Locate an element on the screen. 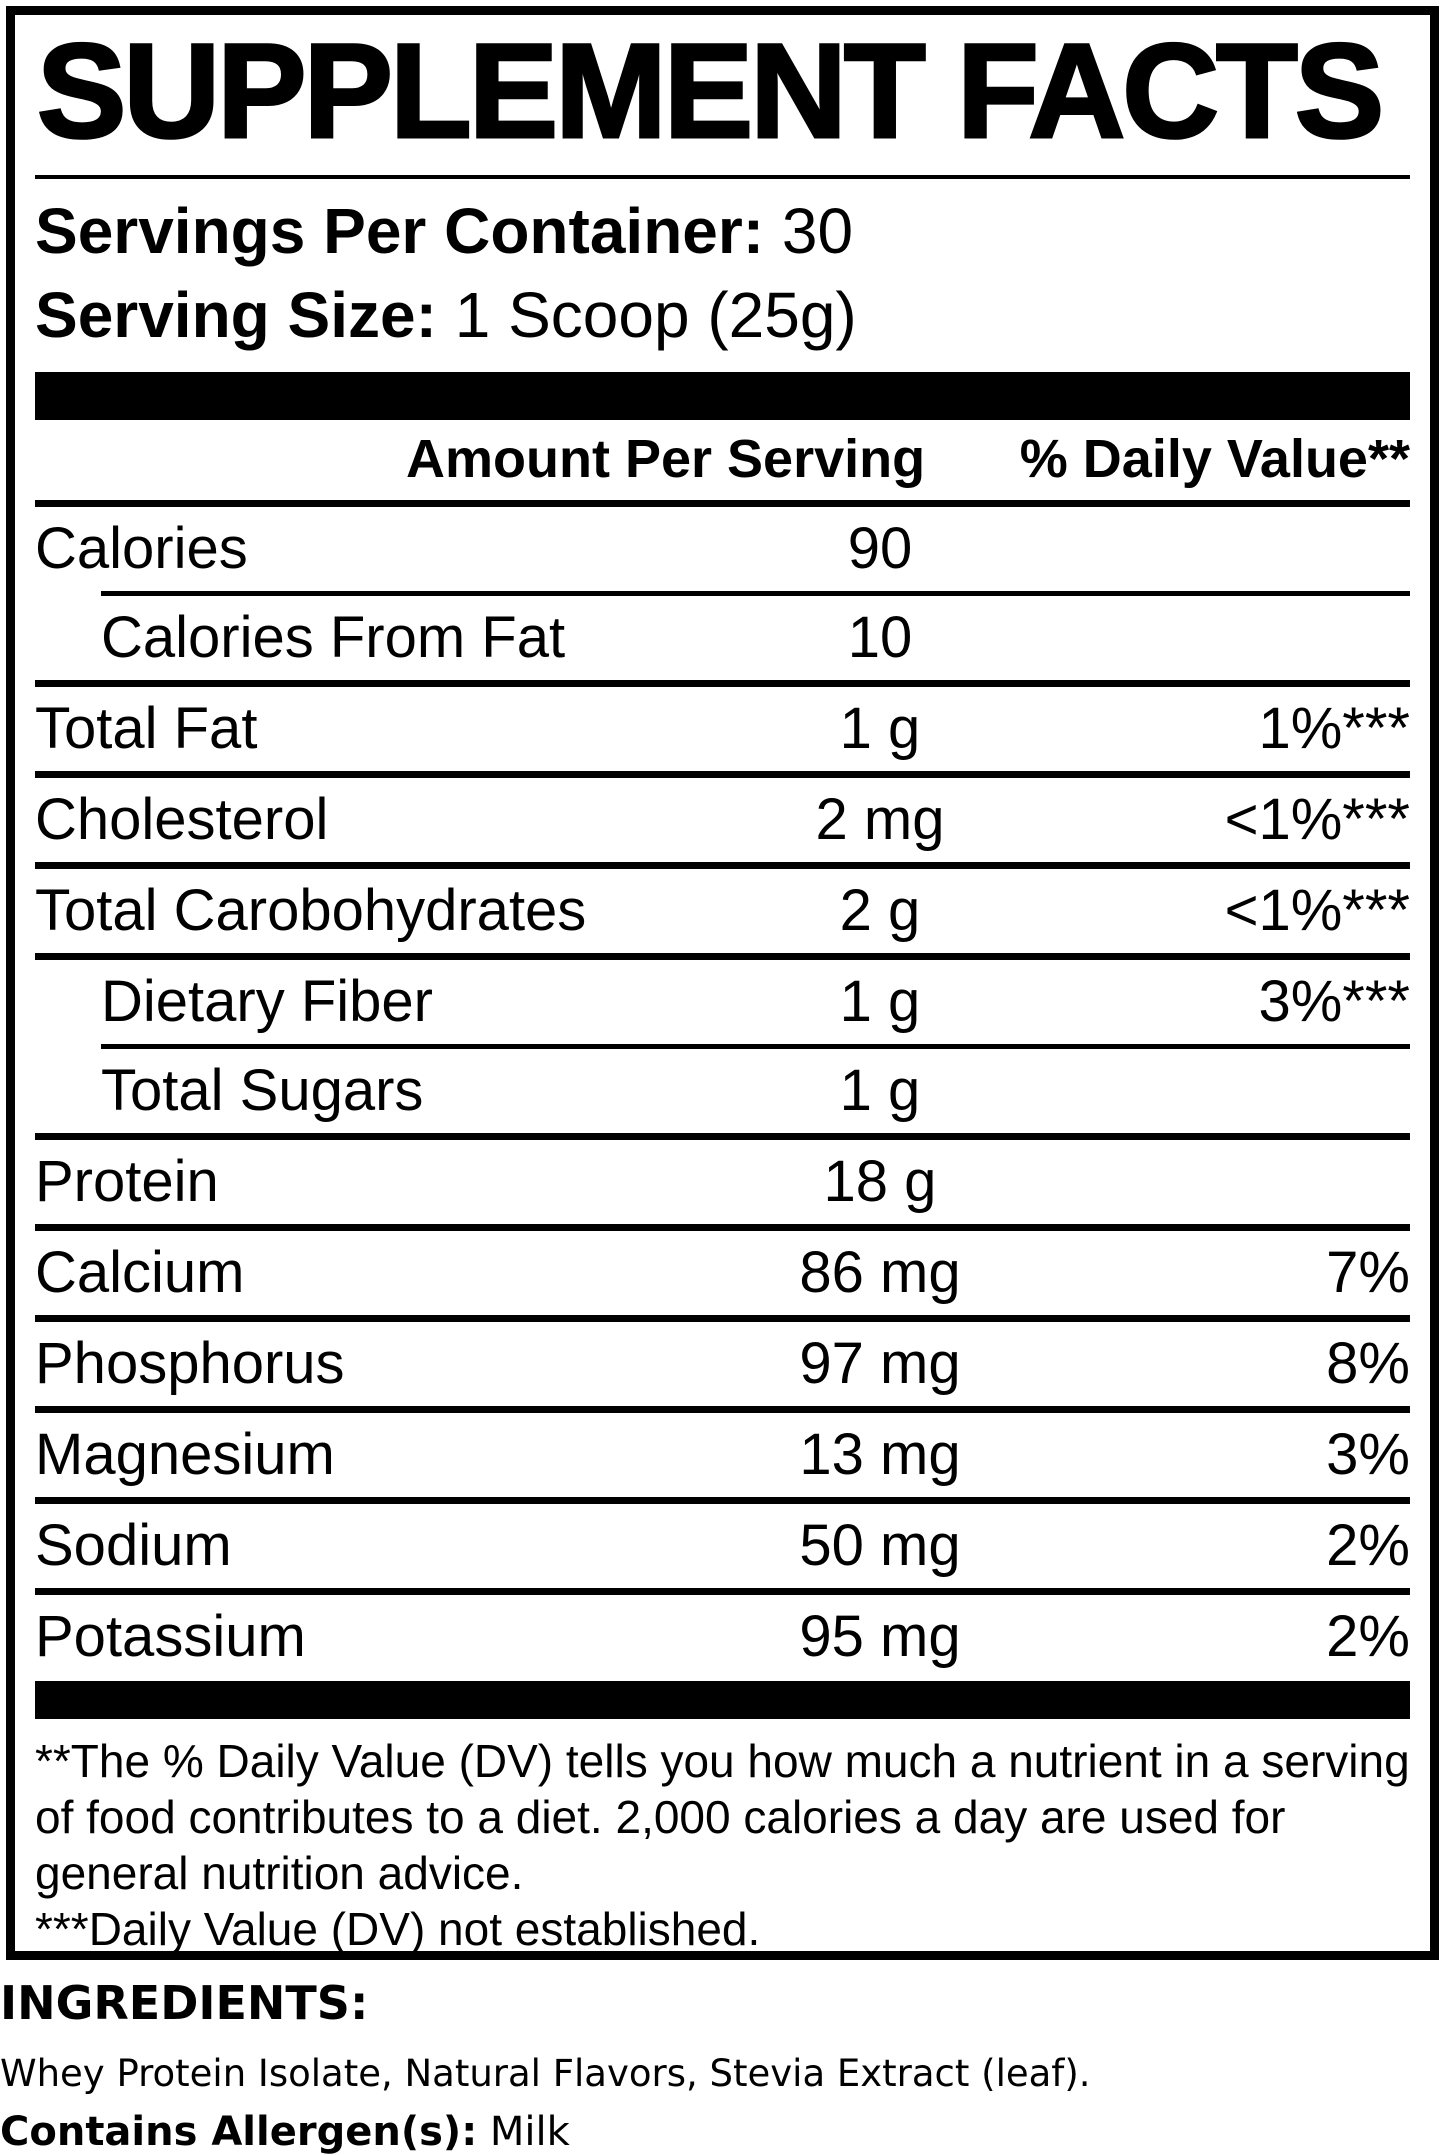 Image resolution: width=1445 pixels, height=2155 pixels. nutrient-amount: 97 mg is located at coordinates (880, 1364).